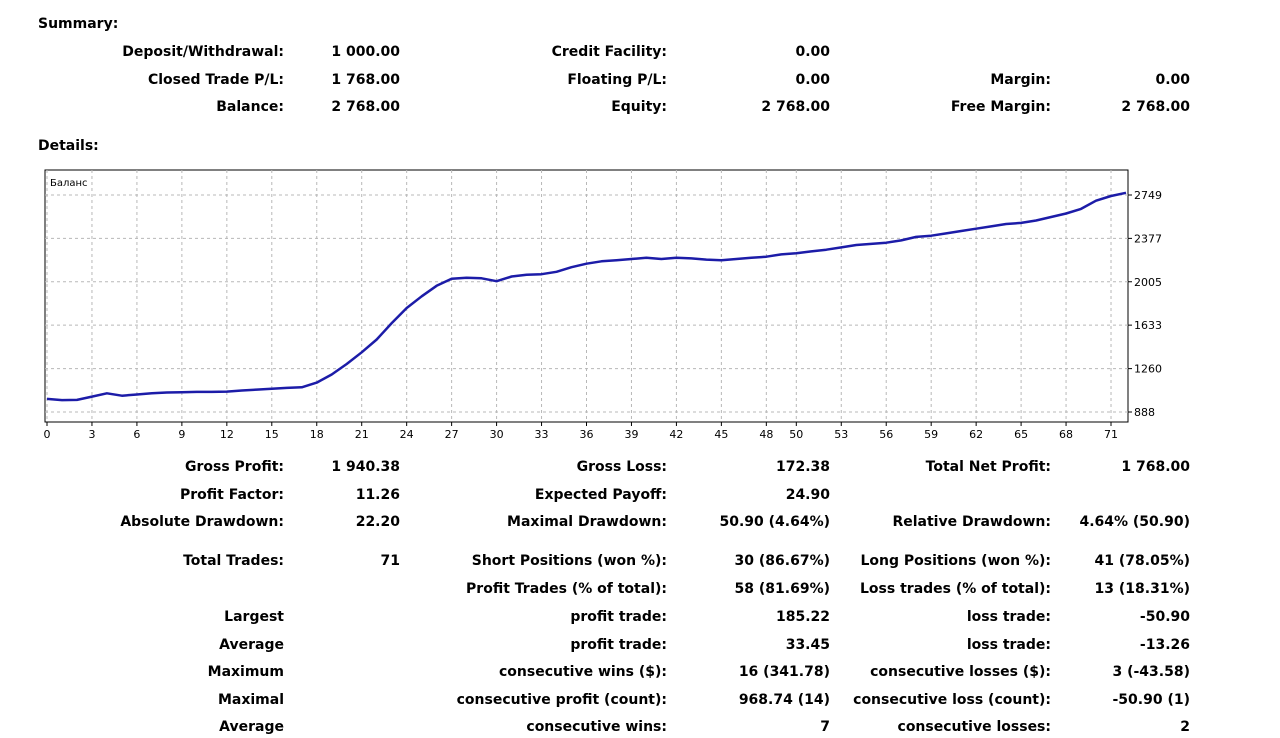  I want to click on profit-trades-value: 58 (81.69%), so click(782, 589).